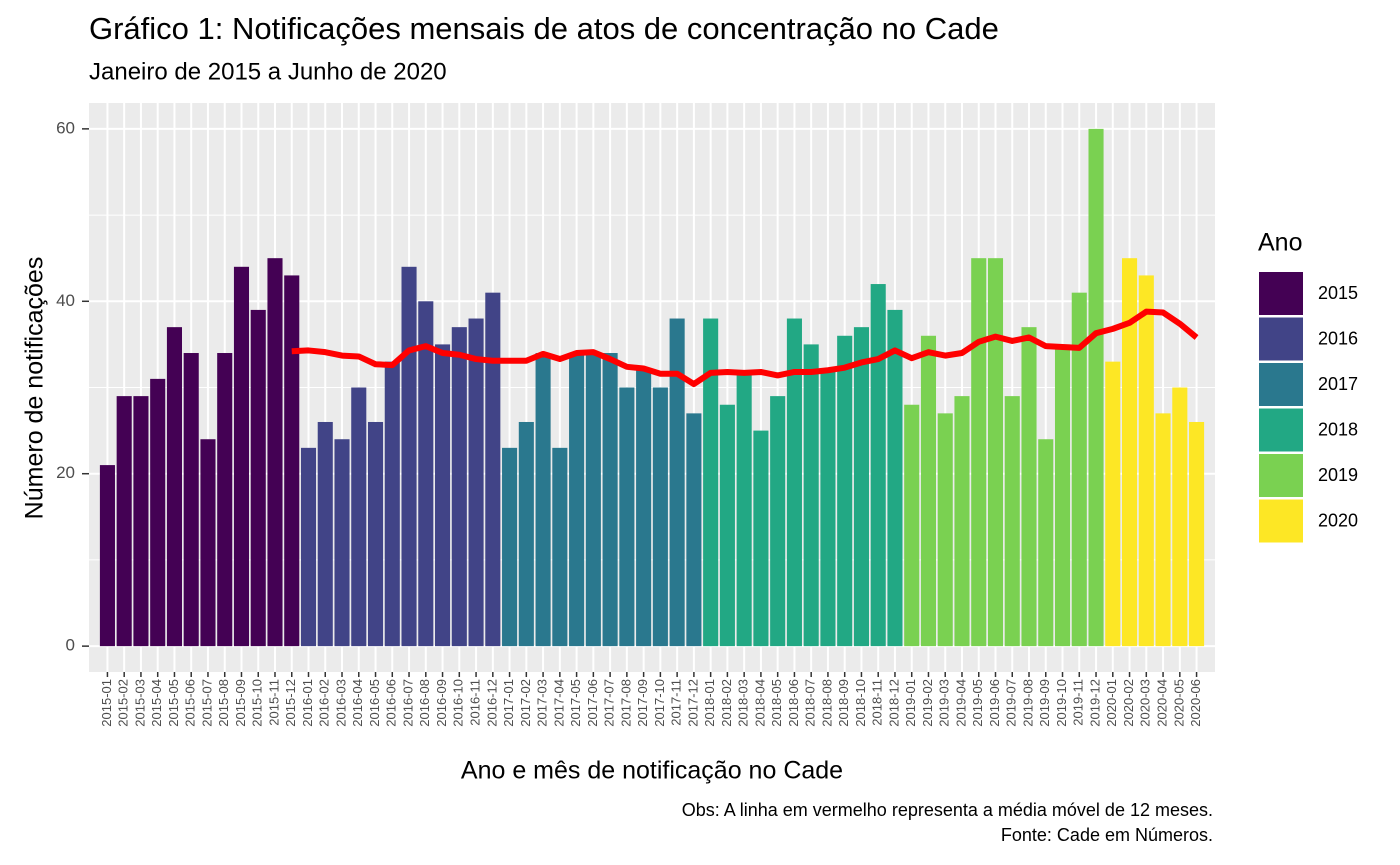 This screenshot has height=865, width=1400. What do you see at coordinates (257, 703) in the screenshot?
I see `x-tick-label: 2015-10` at bounding box center [257, 703].